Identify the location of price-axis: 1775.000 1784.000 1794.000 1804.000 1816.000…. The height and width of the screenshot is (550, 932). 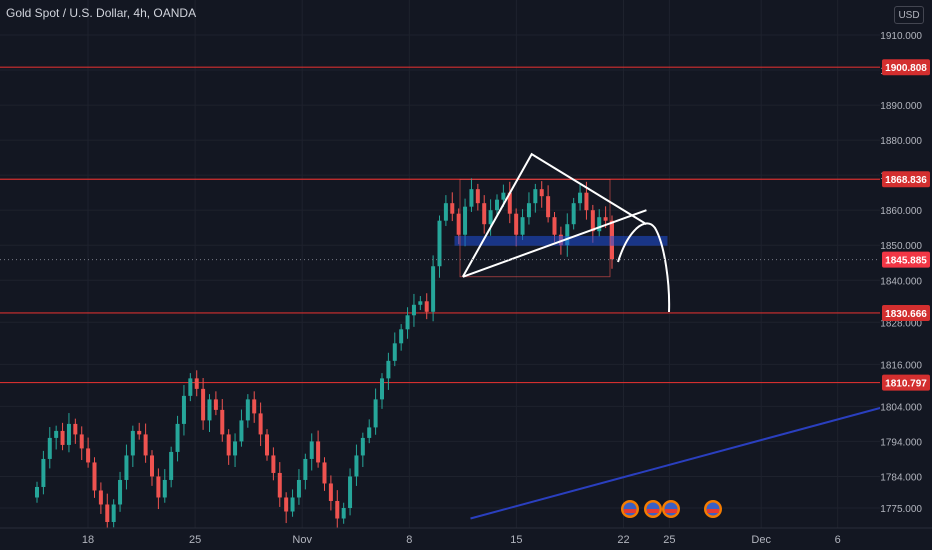
(906, 275).